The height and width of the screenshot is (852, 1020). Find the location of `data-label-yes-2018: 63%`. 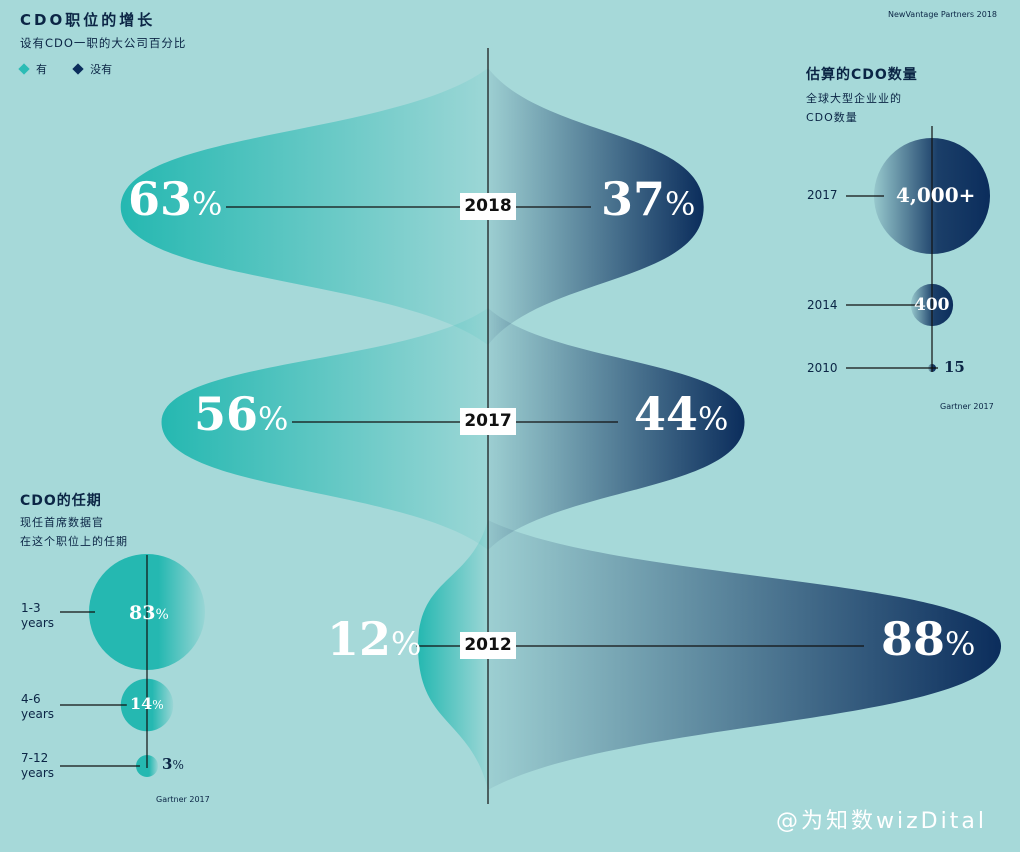

data-label-yes-2018: 63% is located at coordinates (175, 199).